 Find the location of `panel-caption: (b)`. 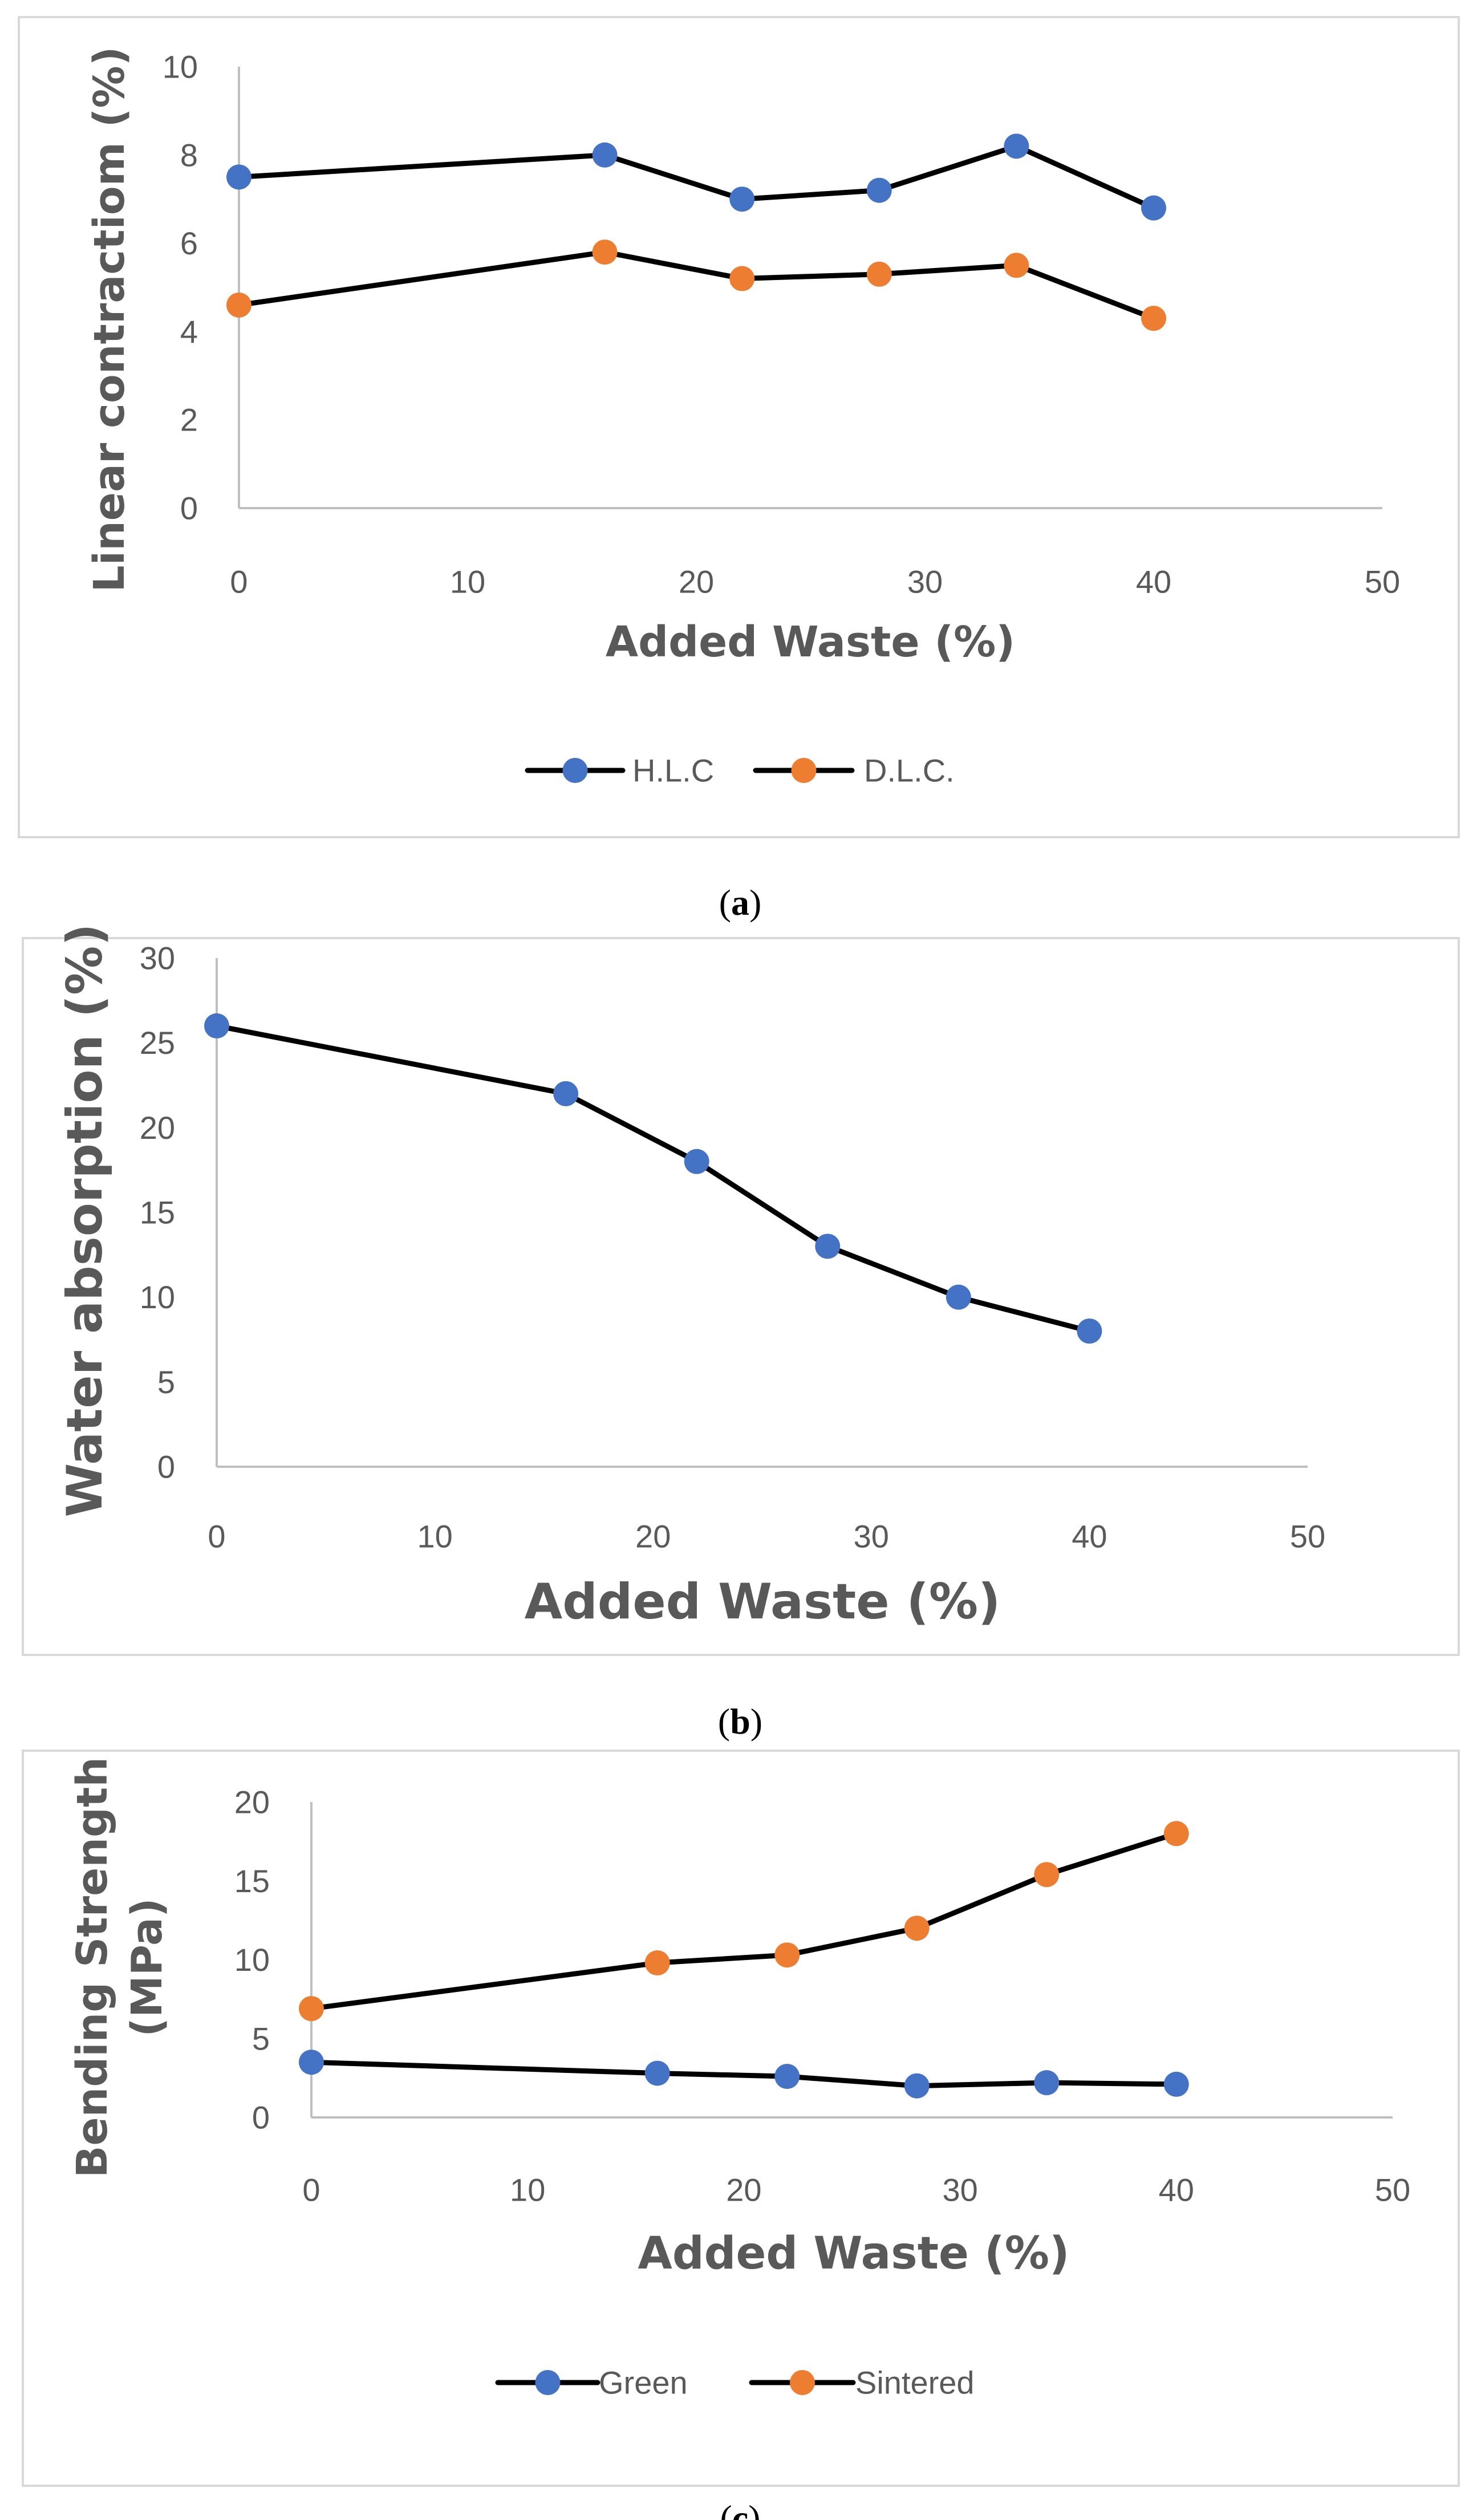

panel-caption: (b) is located at coordinates (740, 1721).